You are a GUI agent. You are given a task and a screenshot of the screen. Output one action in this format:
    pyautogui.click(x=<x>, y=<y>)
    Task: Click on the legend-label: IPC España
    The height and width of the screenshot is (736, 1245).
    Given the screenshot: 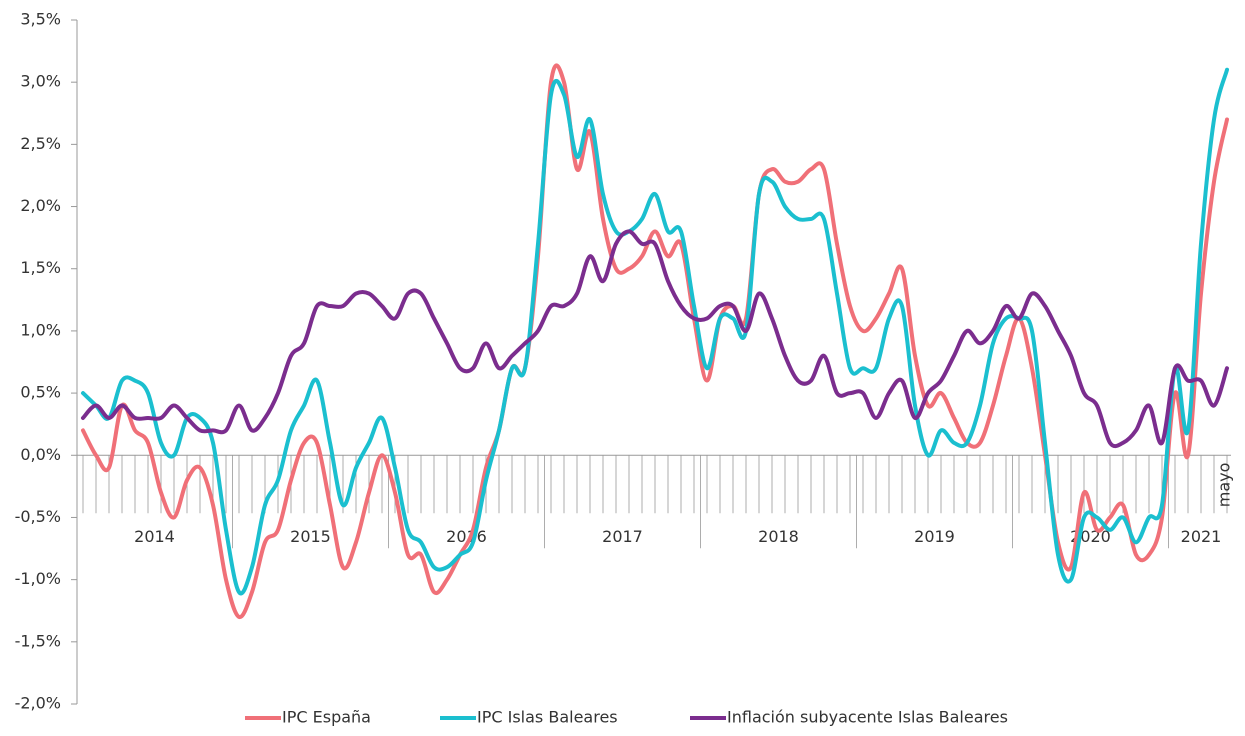 What is the action you would take?
    pyautogui.click(x=326, y=717)
    